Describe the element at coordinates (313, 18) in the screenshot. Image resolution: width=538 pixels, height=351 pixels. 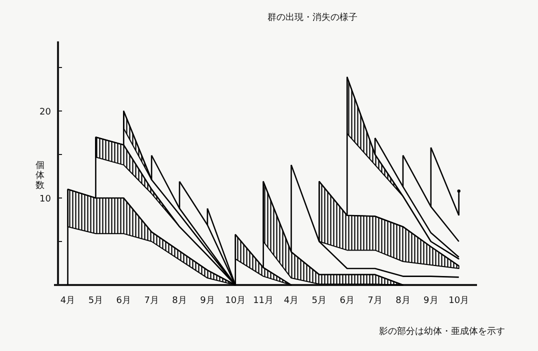
I see `title: 群の出現・消失の様子` at that location.